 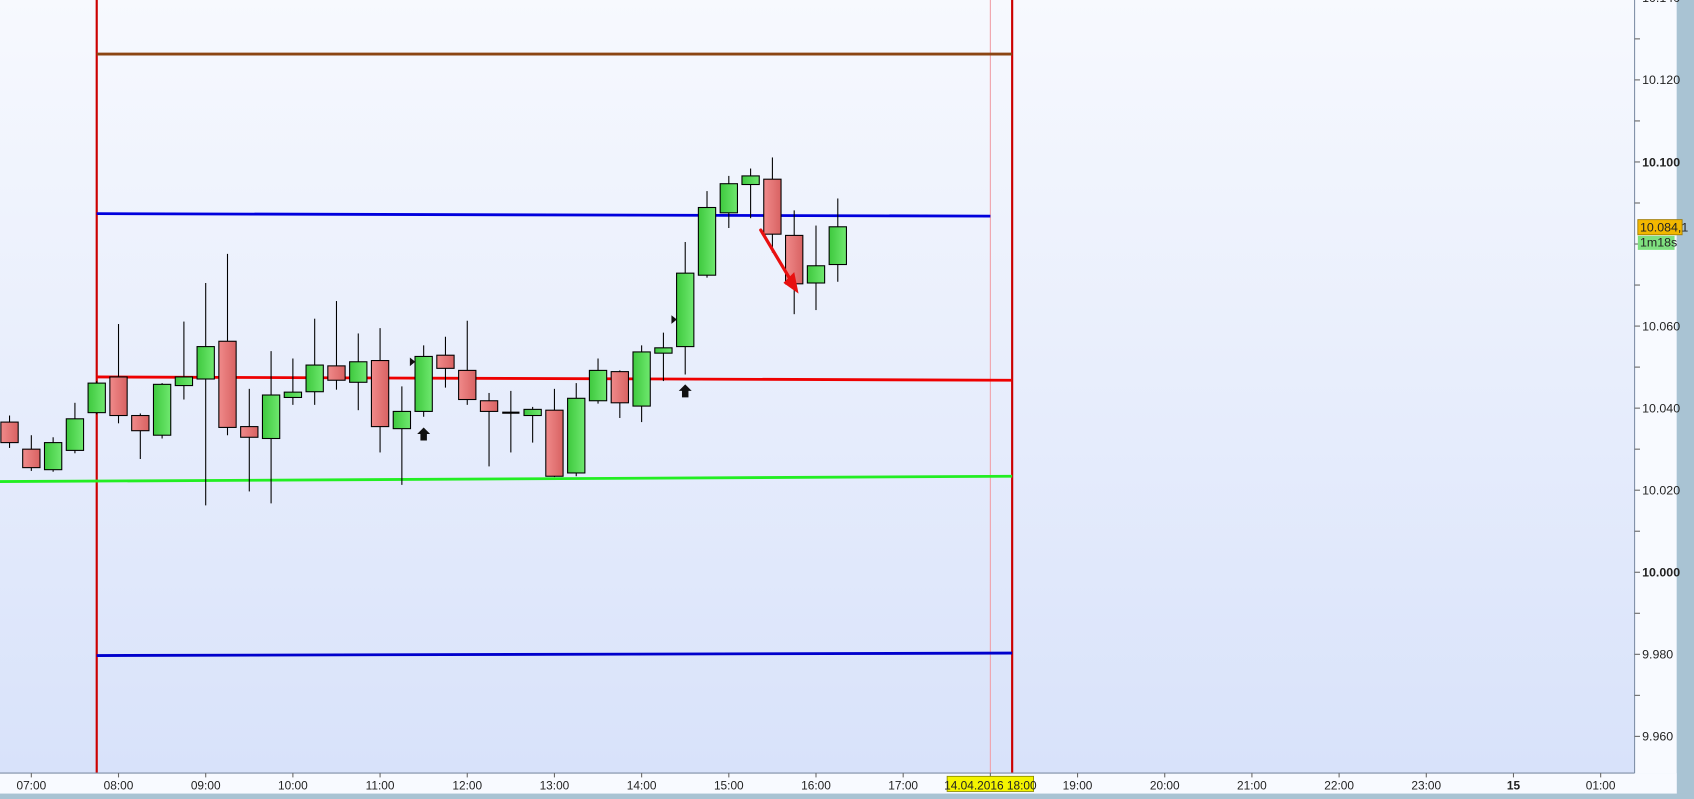 I want to click on time-tick-label: 19:00, so click(x=1078, y=785).